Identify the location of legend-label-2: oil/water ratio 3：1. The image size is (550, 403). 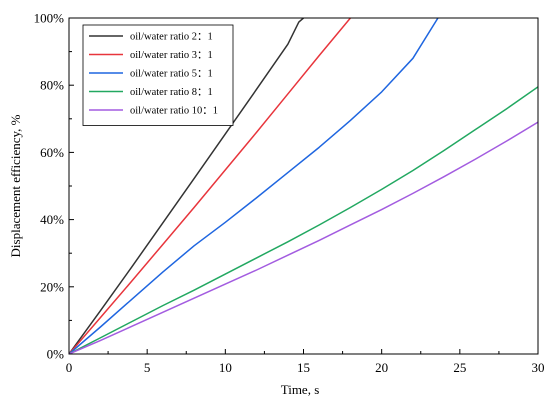
(171, 55).